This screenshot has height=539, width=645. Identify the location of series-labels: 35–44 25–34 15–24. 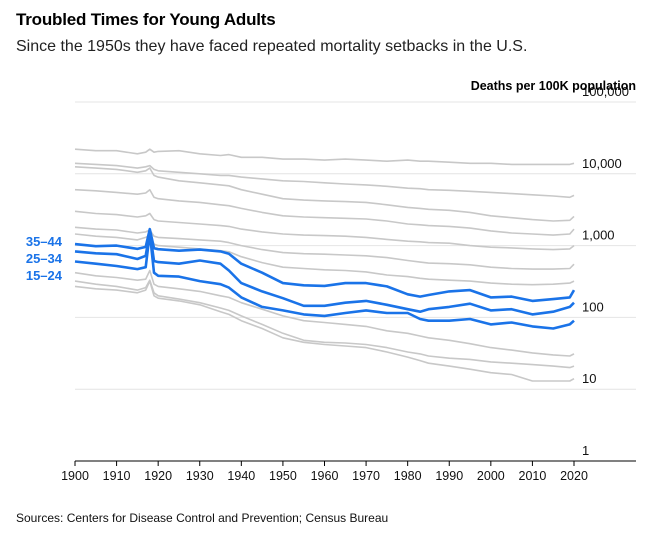
(44, 258).